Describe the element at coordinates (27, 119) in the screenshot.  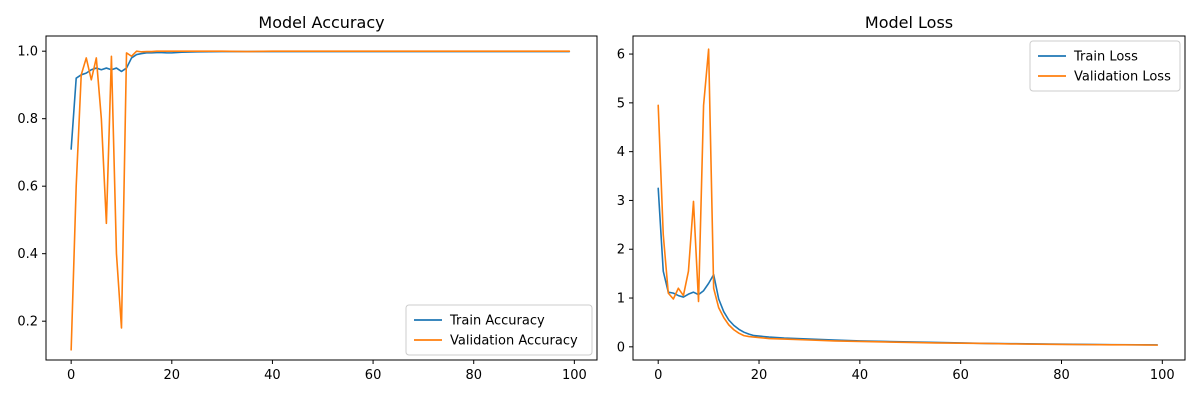
I see `y-tick-label: 0.8` at that location.